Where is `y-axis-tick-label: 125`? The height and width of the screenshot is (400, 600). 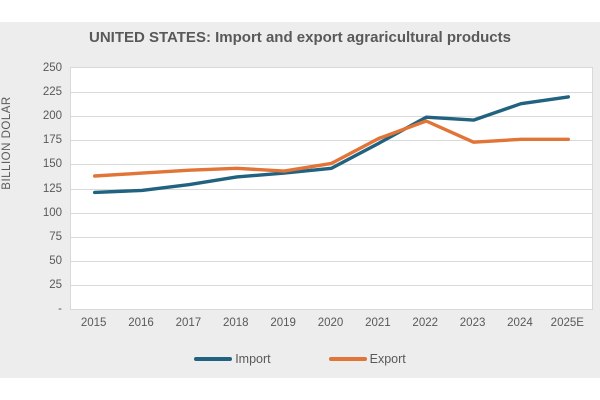
y-axis-tick-label: 125 is located at coordinates (52, 188).